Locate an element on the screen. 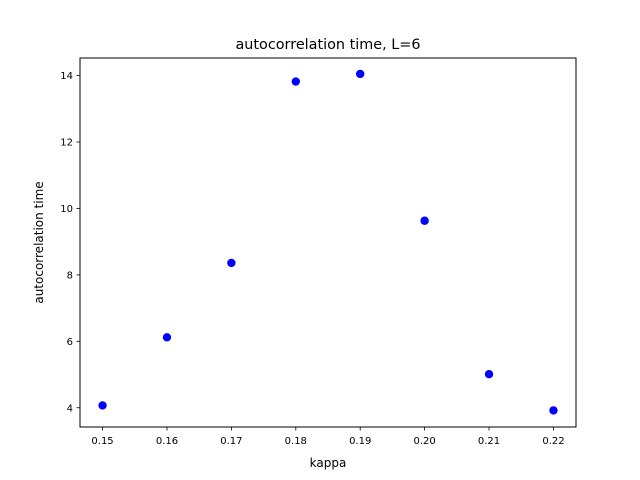 This screenshot has height=480, width=640. y-axis: 4 6 8 10 12 14 is located at coordinates (70, 242).